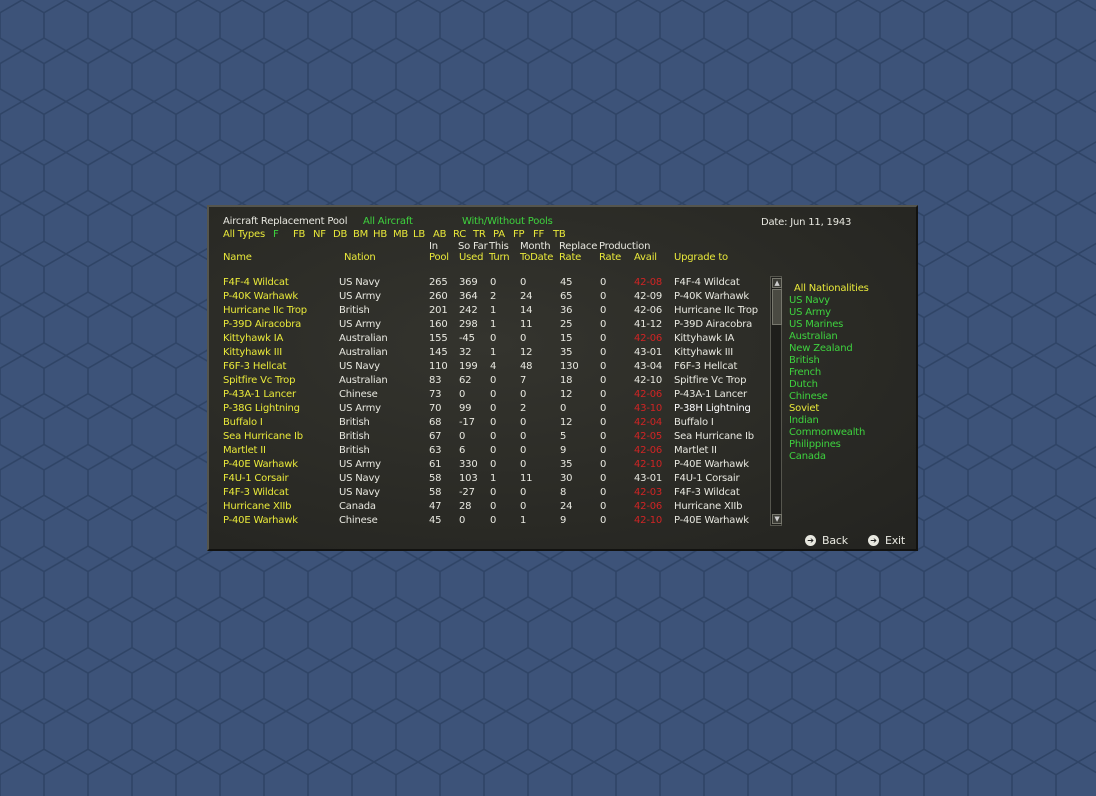 Image resolution: width=1096 pixels, height=796 pixels. I want to click on cell-rate: 5, so click(563, 436).